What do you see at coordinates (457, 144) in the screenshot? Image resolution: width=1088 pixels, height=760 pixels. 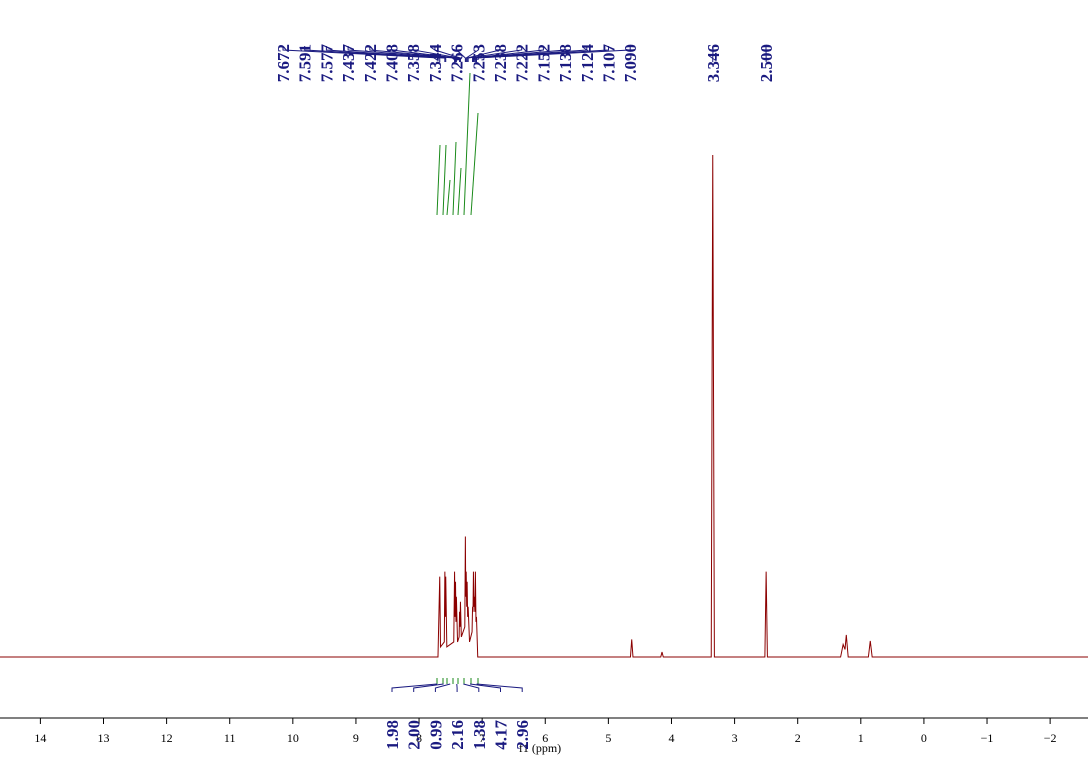 I see `integral-curves` at bounding box center [457, 144].